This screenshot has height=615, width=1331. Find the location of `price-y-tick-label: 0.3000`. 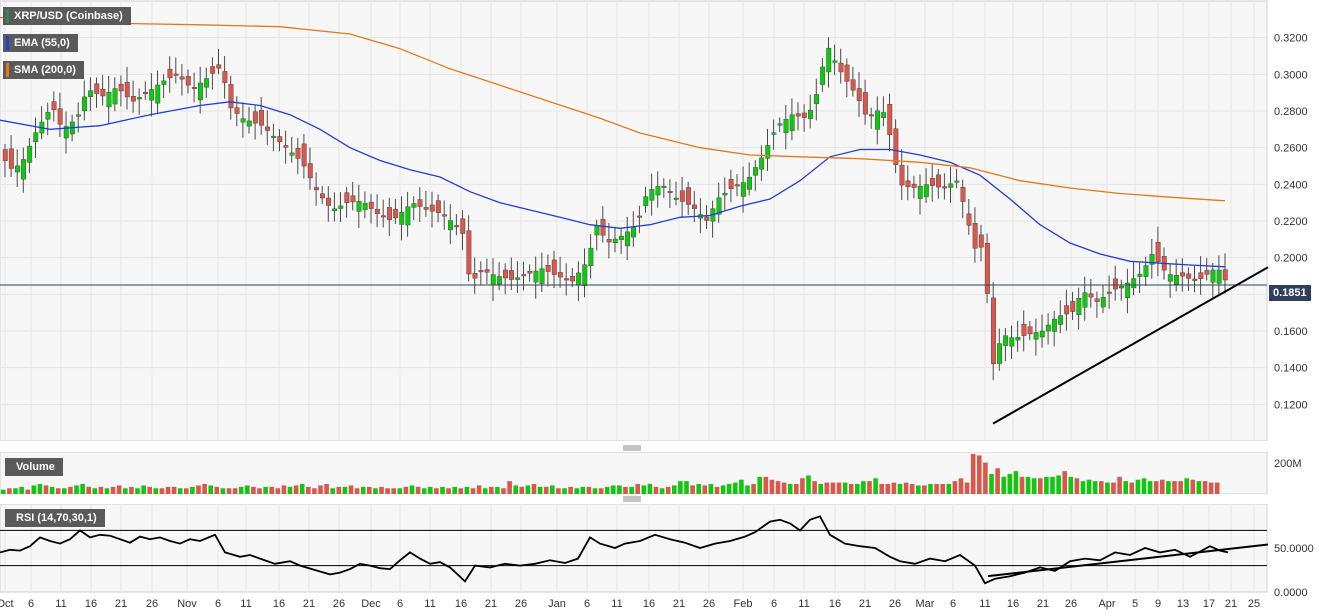

price-y-tick-label: 0.3000 is located at coordinates (1291, 75).